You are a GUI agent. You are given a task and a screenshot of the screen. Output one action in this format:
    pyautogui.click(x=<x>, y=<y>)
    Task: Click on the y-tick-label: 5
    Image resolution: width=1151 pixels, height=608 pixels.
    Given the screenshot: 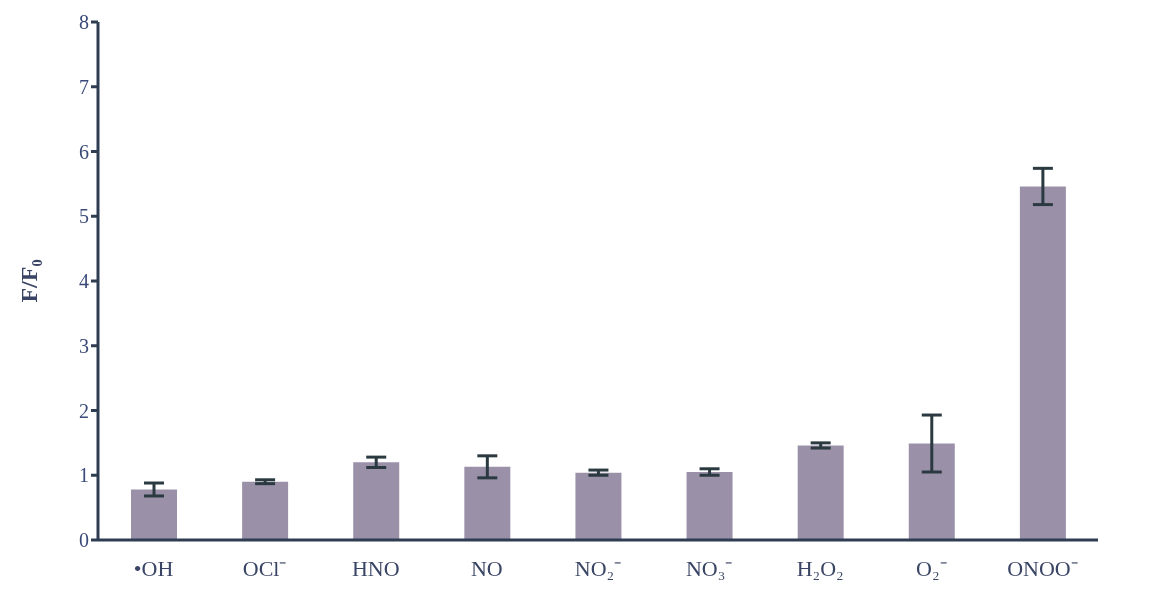 What is the action you would take?
    pyautogui.click(x=84, y=216)
    